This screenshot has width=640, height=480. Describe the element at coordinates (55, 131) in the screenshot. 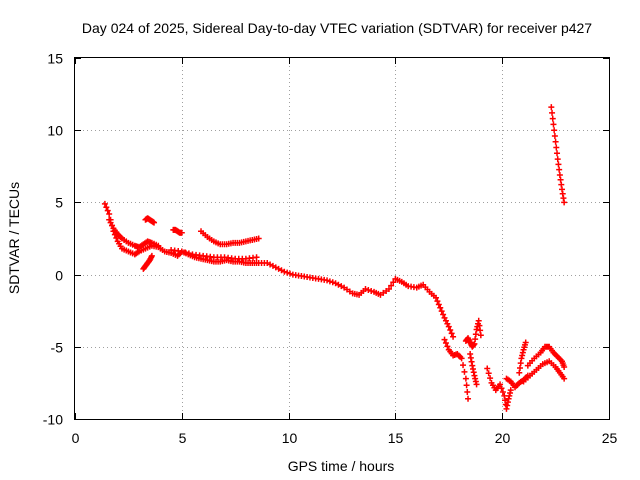

I see `y-tick-label: 10` at that location.